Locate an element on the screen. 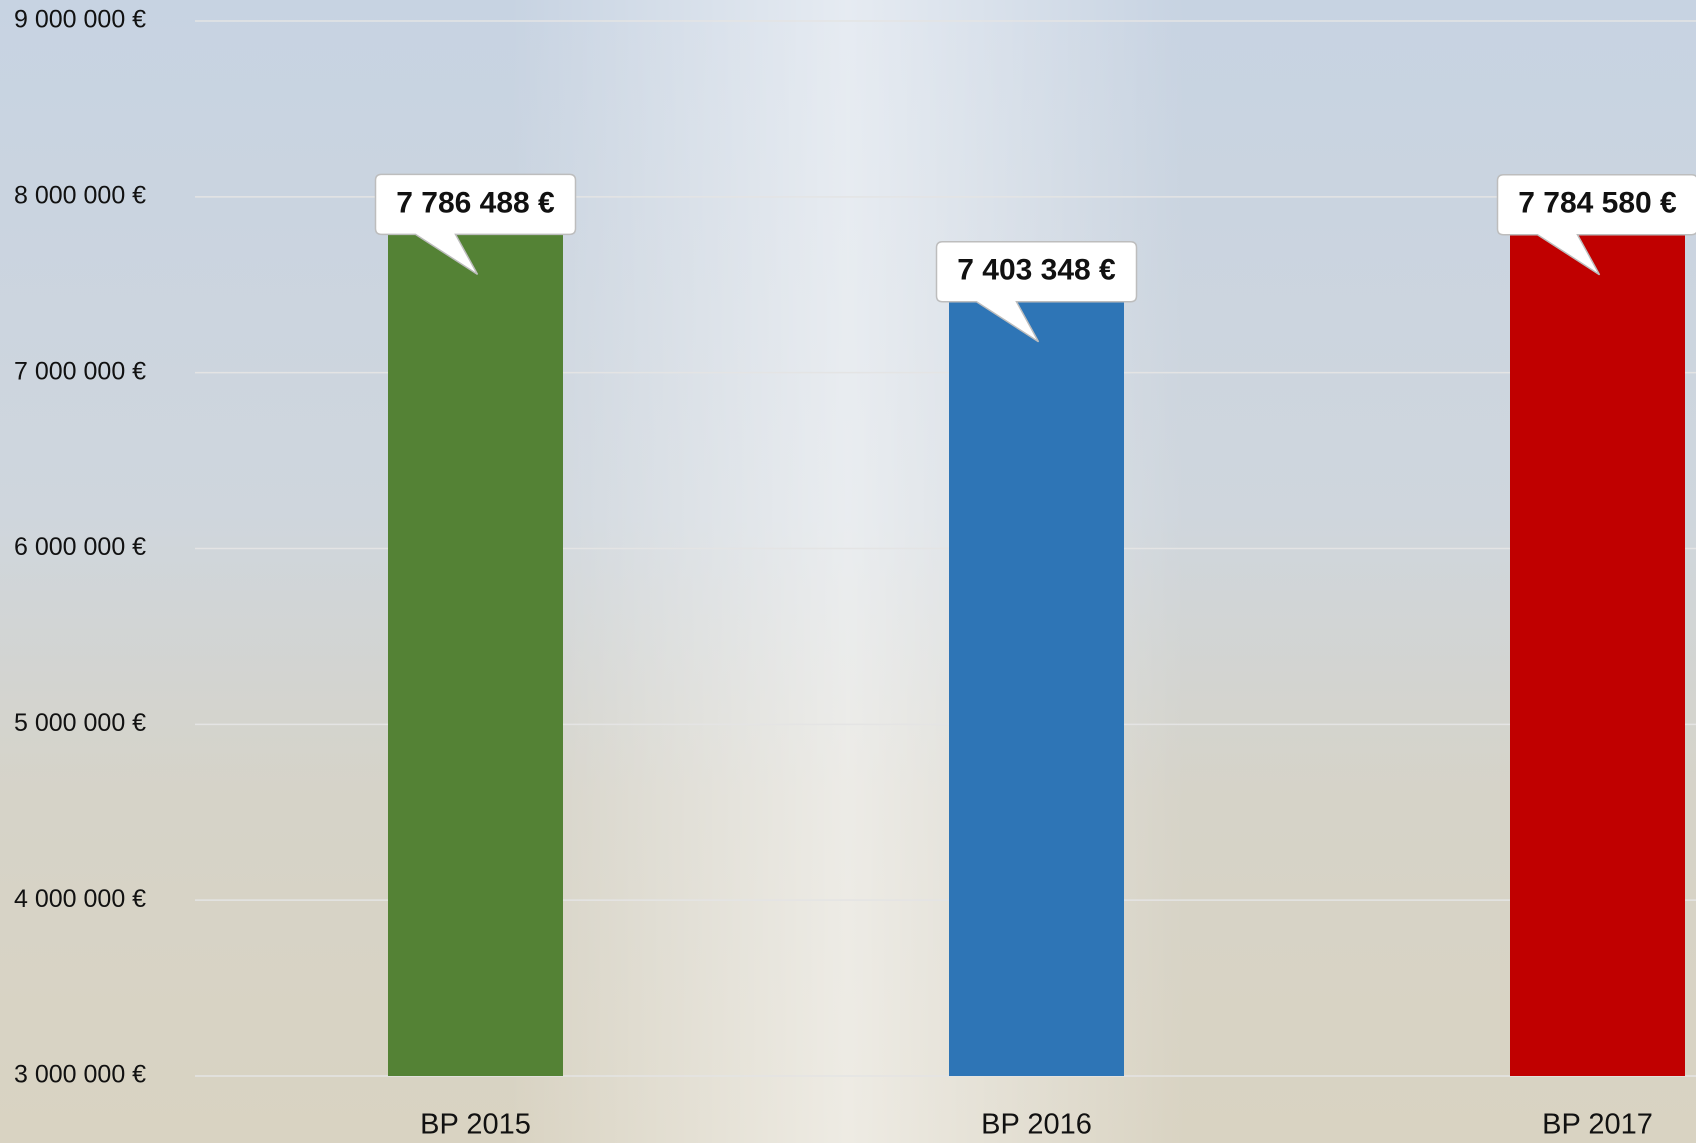  value-label: 7 403 348 € is located at coordinates (1036, 270).